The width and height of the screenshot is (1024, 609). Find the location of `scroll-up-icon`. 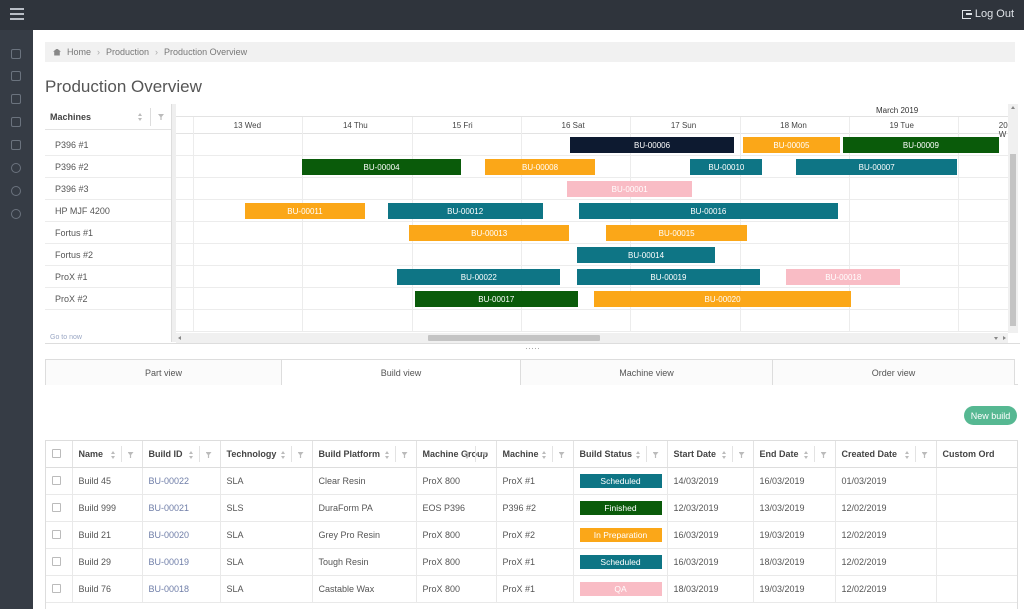

scroll-up-icon is located at coordinates (1013, 107).